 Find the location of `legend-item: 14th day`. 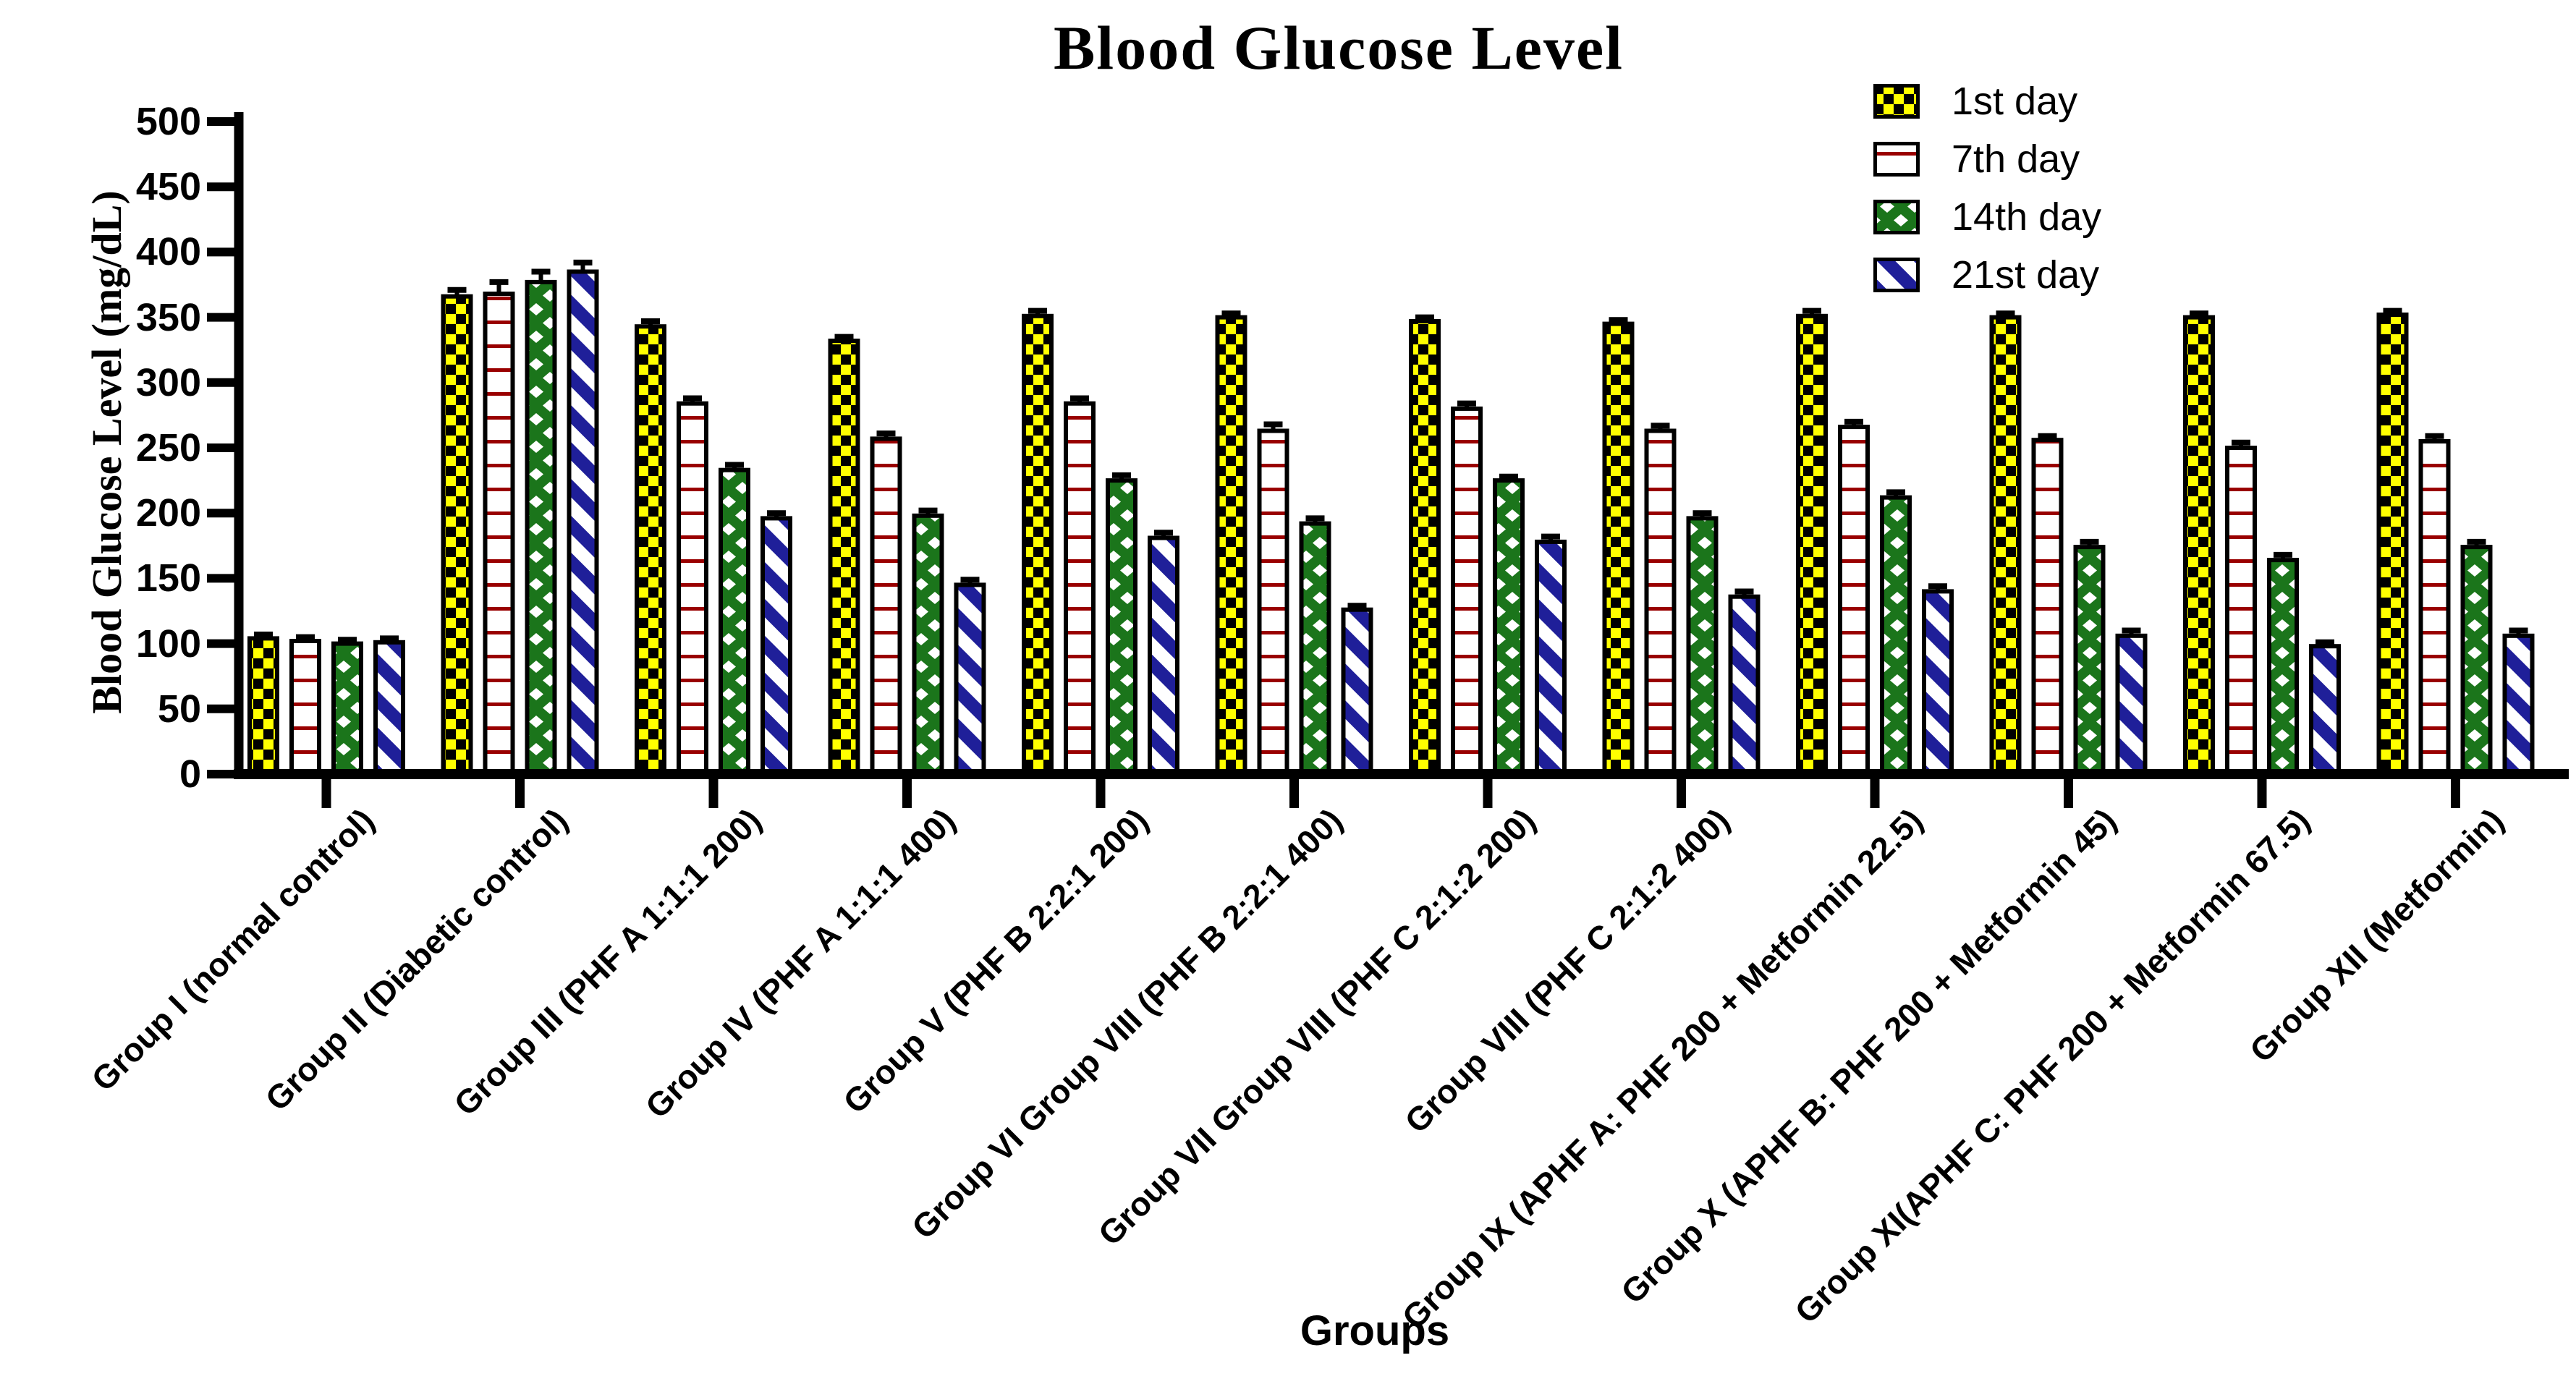

legend-item: 14th day is located at coordinates (1987, 217).